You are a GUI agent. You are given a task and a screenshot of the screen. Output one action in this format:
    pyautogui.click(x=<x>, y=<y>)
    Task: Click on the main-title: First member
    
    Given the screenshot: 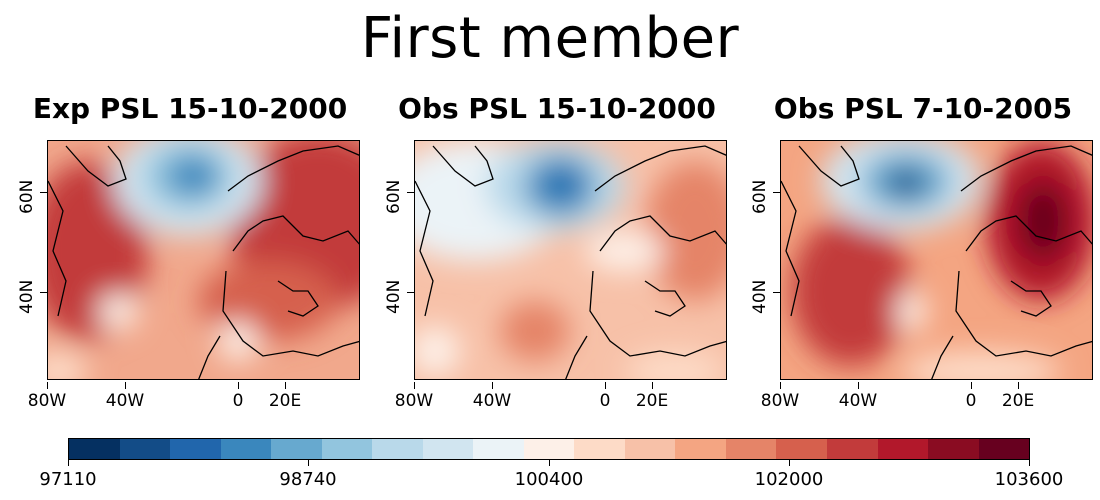 What is the action you would take?
    pyautogui.click(x=550, y=38)
    